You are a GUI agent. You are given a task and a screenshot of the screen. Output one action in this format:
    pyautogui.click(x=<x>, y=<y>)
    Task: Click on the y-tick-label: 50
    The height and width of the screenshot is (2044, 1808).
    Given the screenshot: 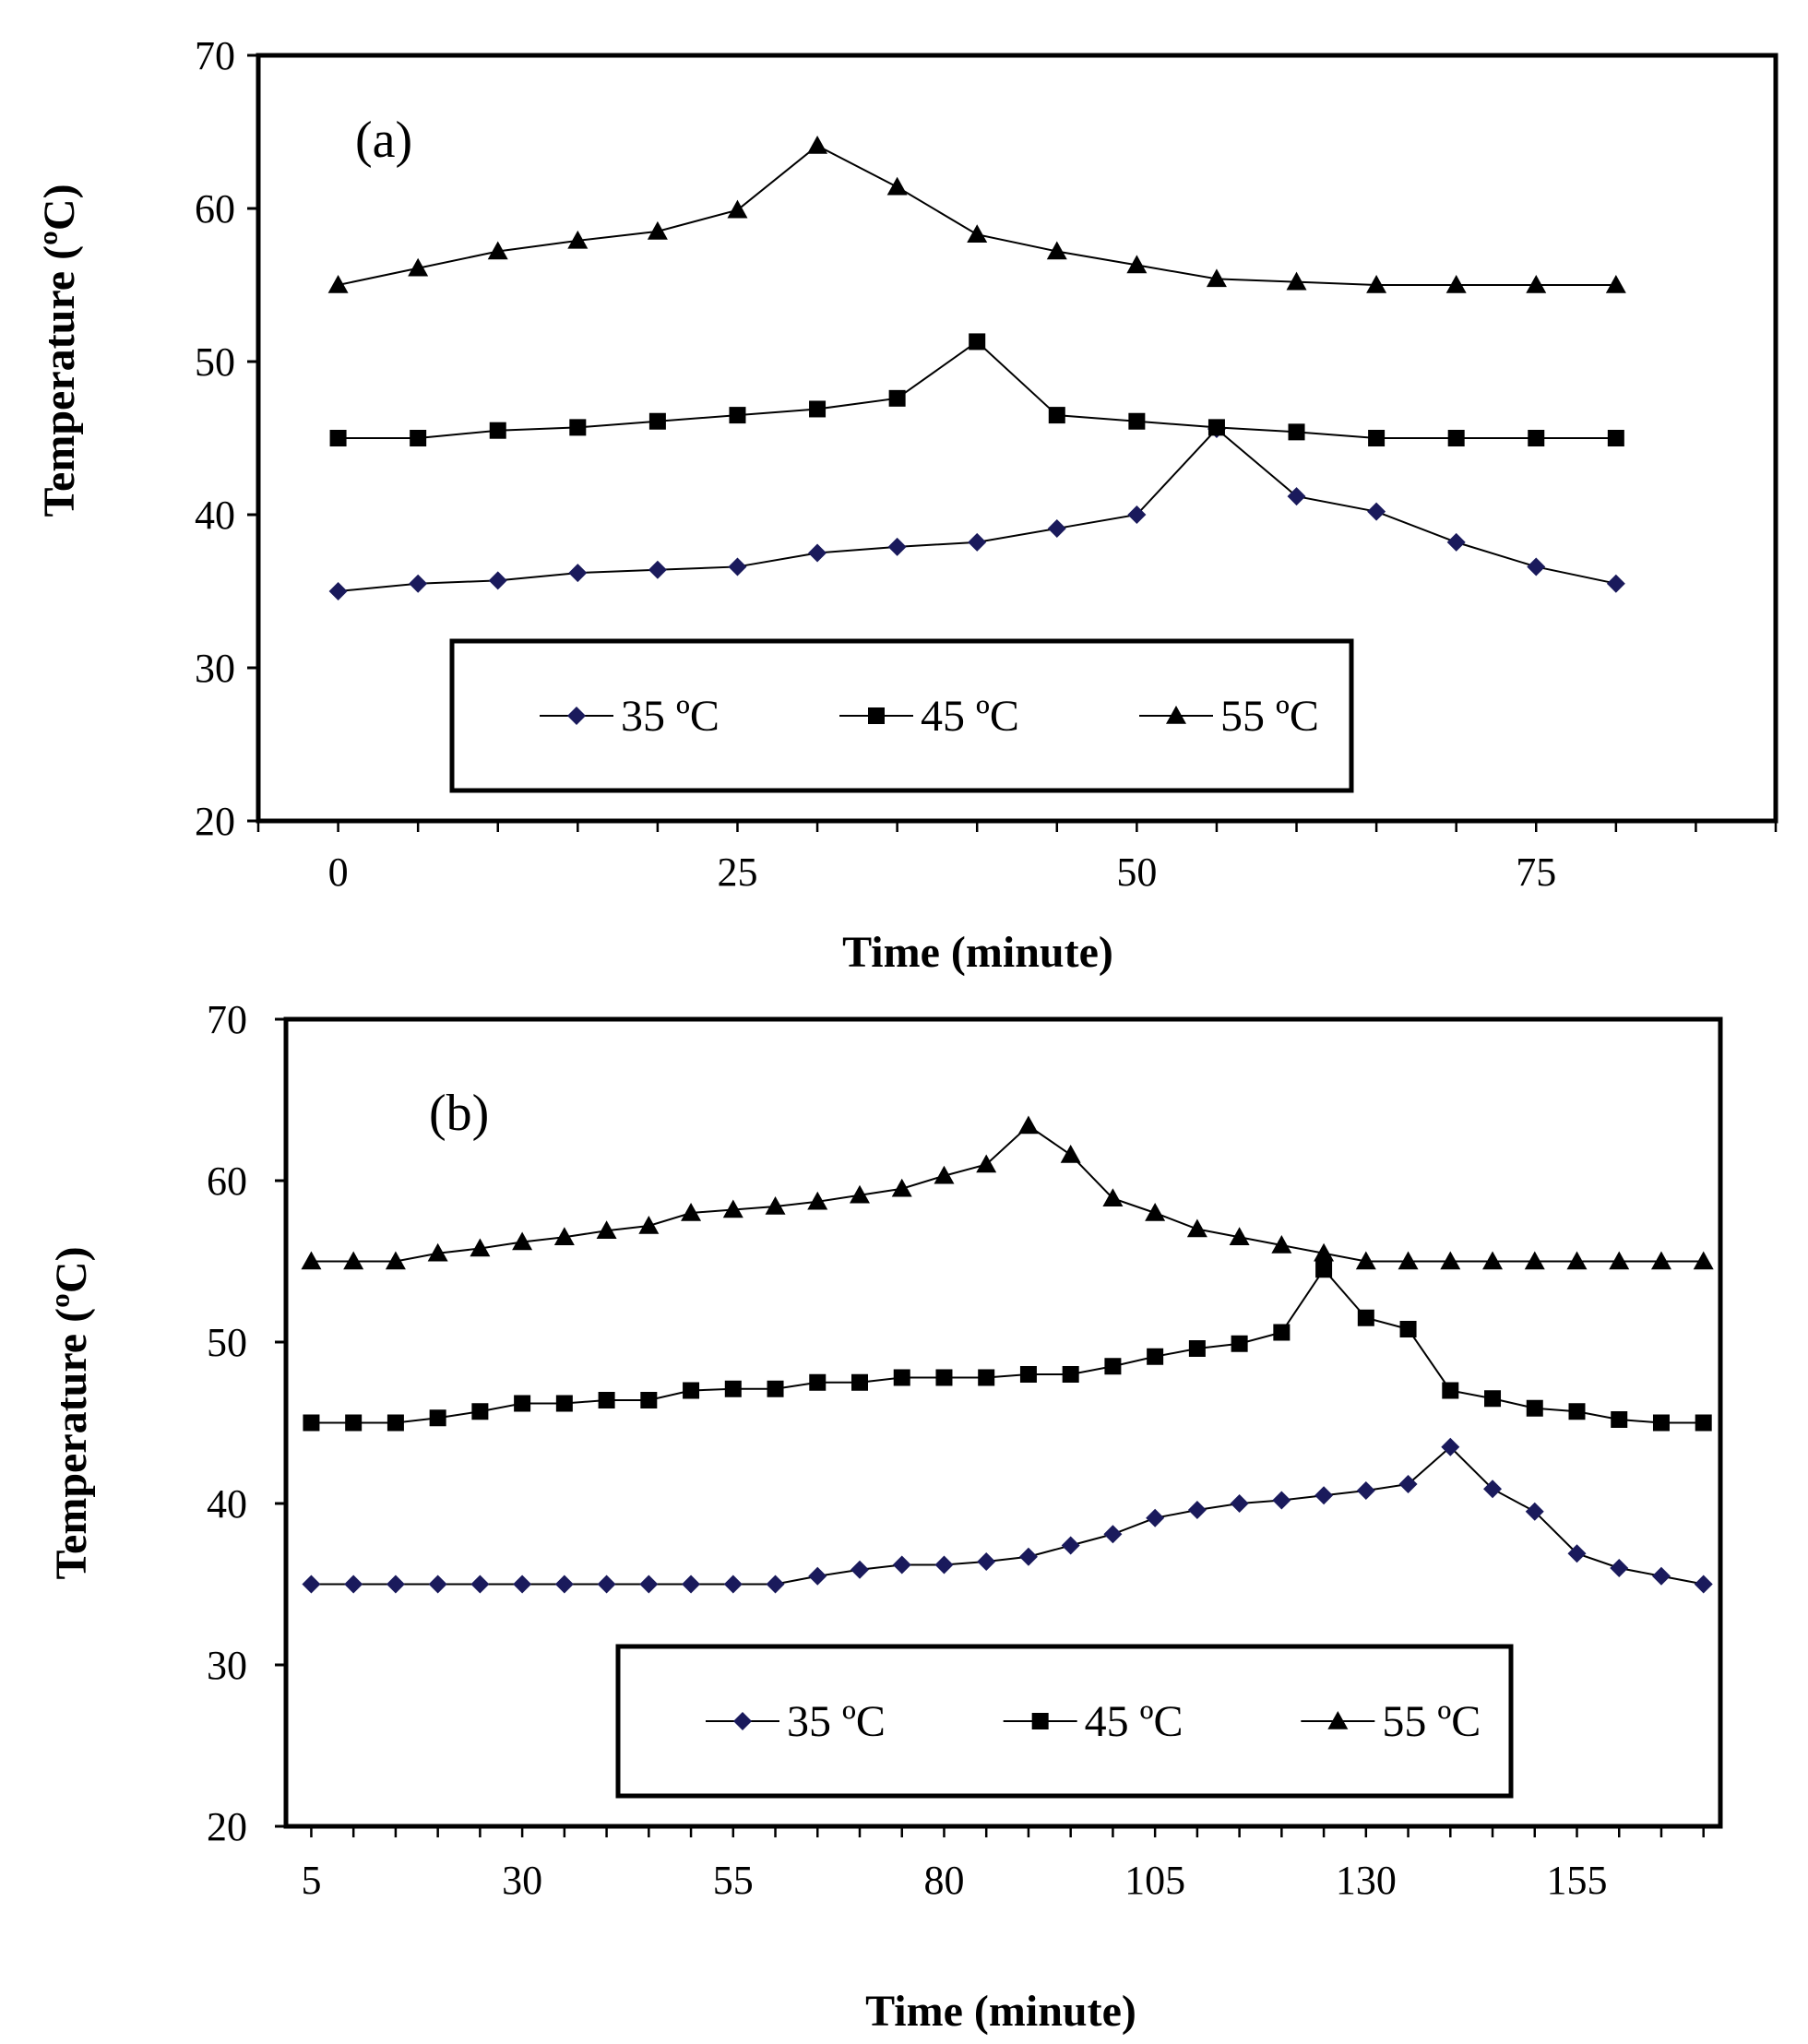 What is the action you would take?
    pyautogui.click(x=227, y=1342)
    